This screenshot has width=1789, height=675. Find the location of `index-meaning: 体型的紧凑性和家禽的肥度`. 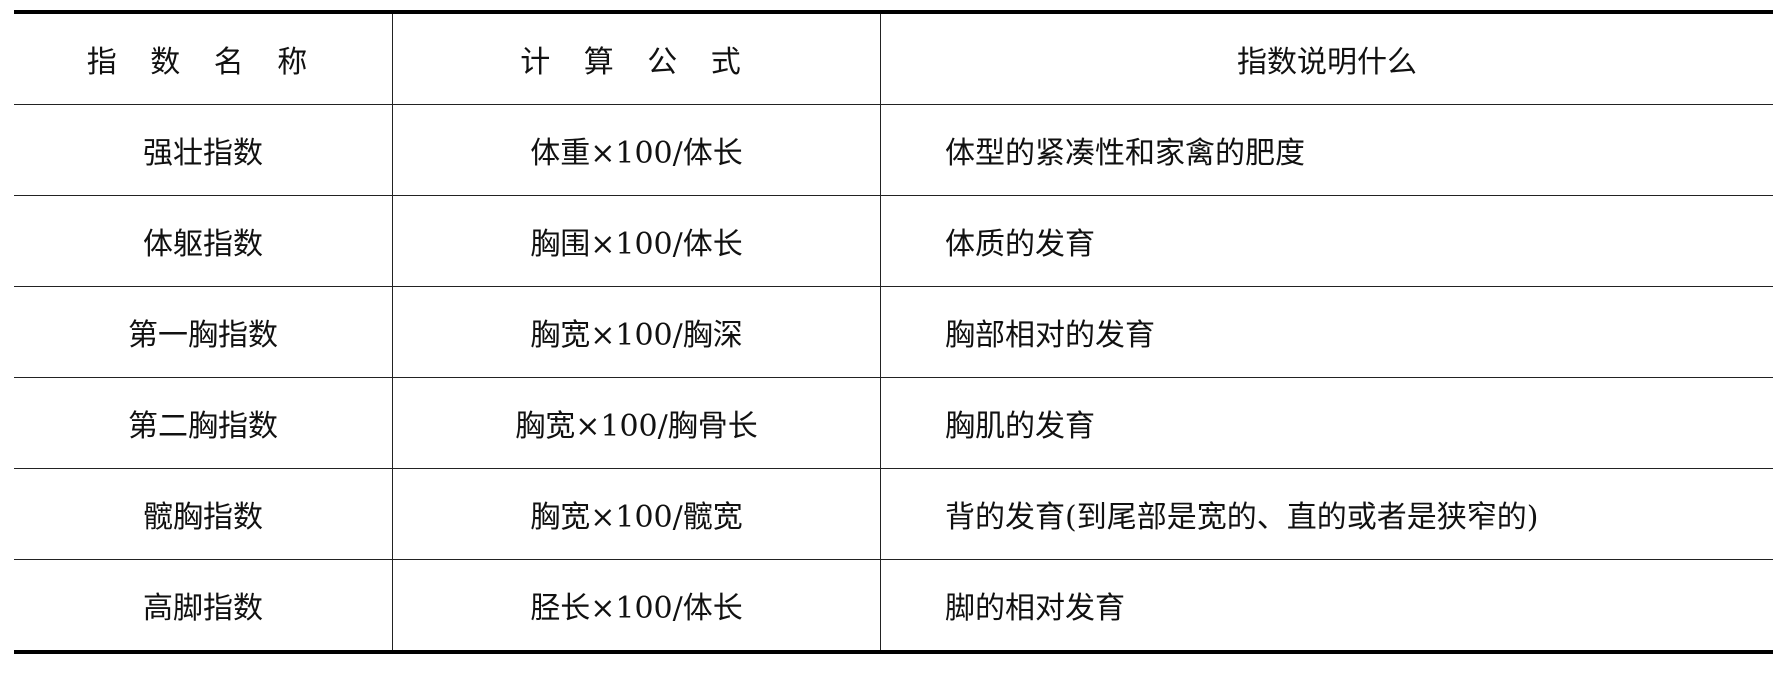

index-meaning: 体型的紧凑性和家禽的肥度 is located at coordinates (1326, 150).